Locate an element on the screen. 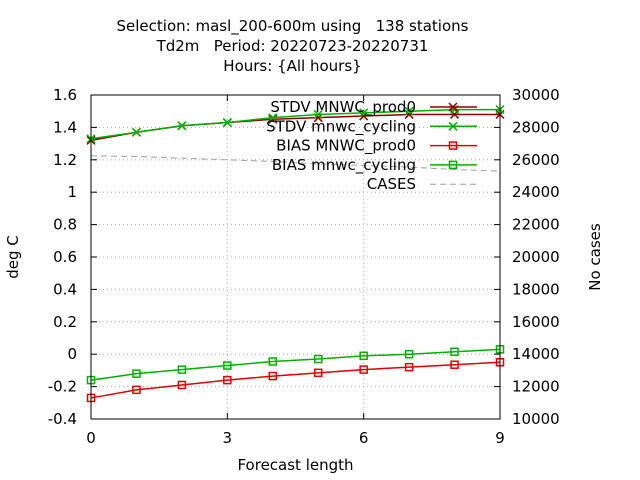 Image resolution: width=640 pixels, height=480 pixels. y-tick-label: 1.2 is located at coordinates (65, 160).